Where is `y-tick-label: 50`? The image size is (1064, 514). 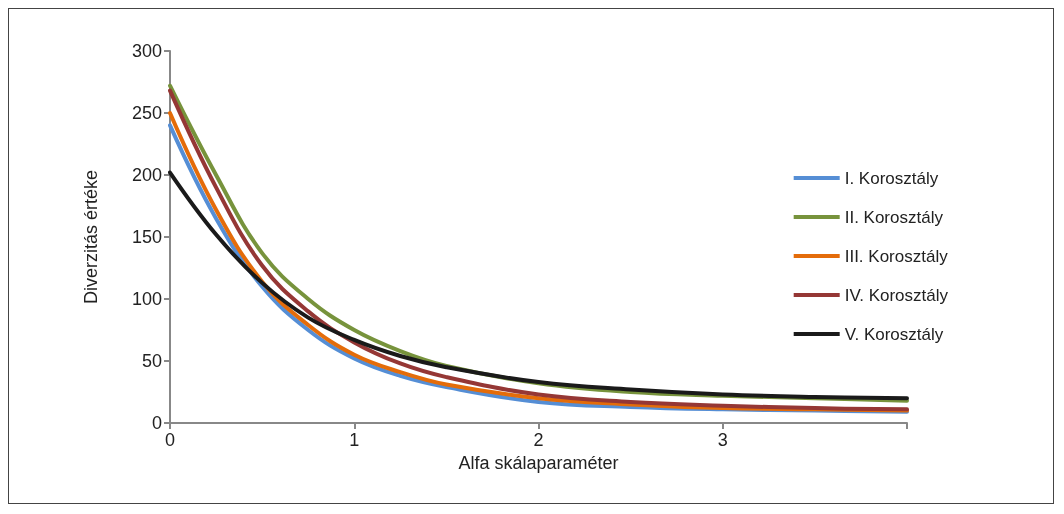 y-tick-label: 50 is located at coordinates (151, 361).